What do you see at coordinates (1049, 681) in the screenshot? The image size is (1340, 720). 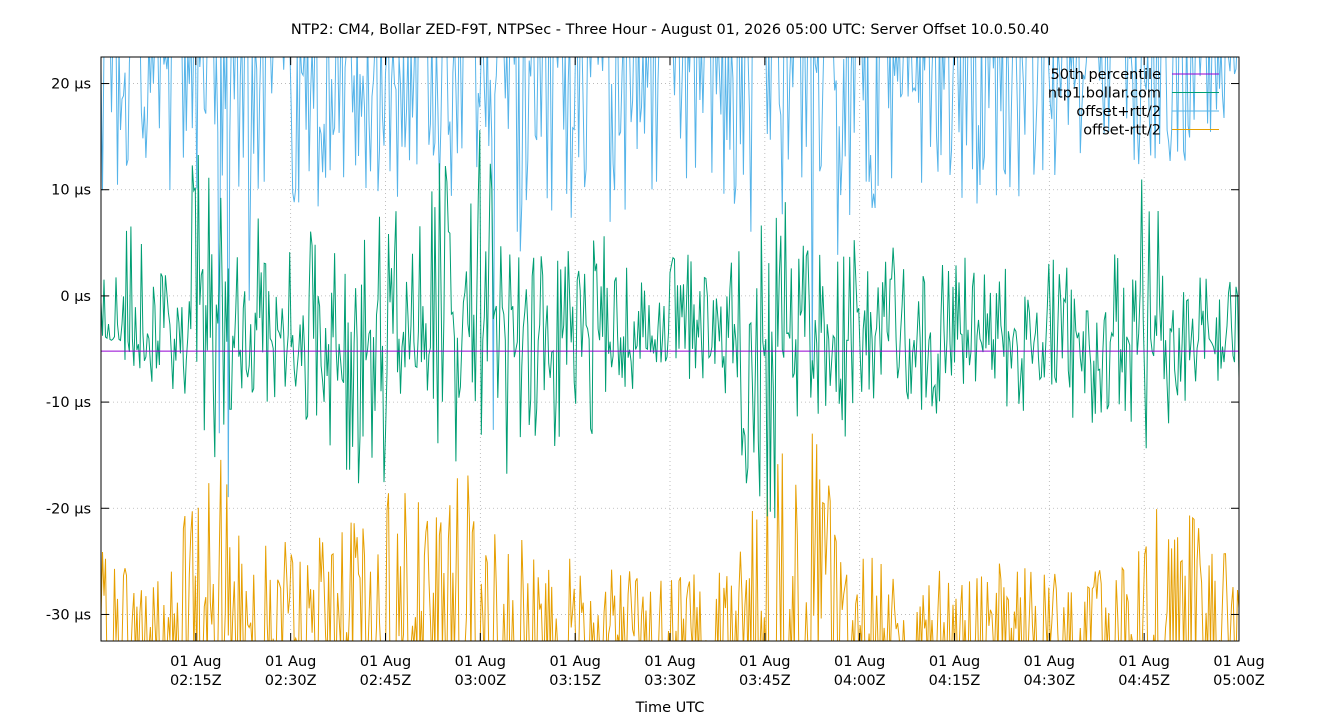 I see `x-tick-label-time: 04:30Z` at bounding box center [1049, 681].